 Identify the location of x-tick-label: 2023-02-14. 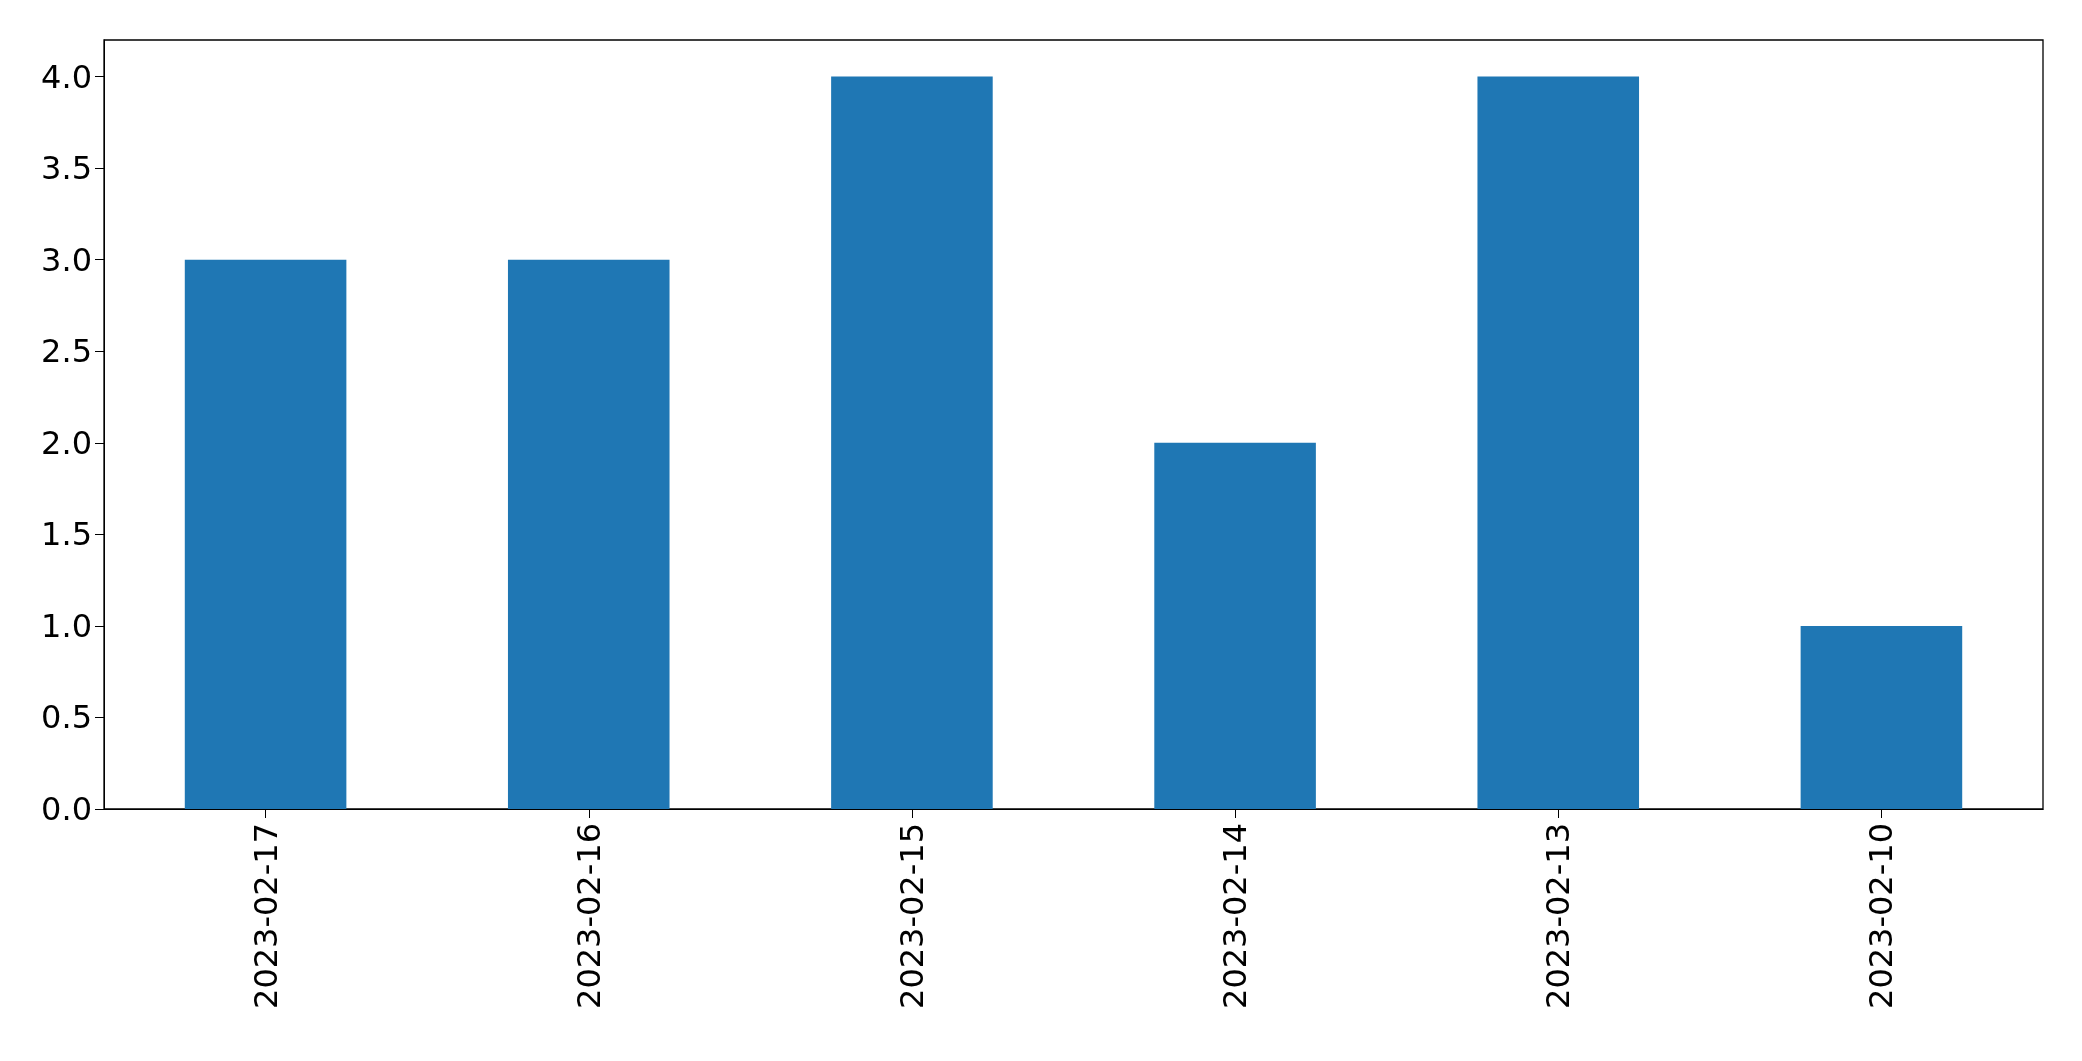
(1235, 916).